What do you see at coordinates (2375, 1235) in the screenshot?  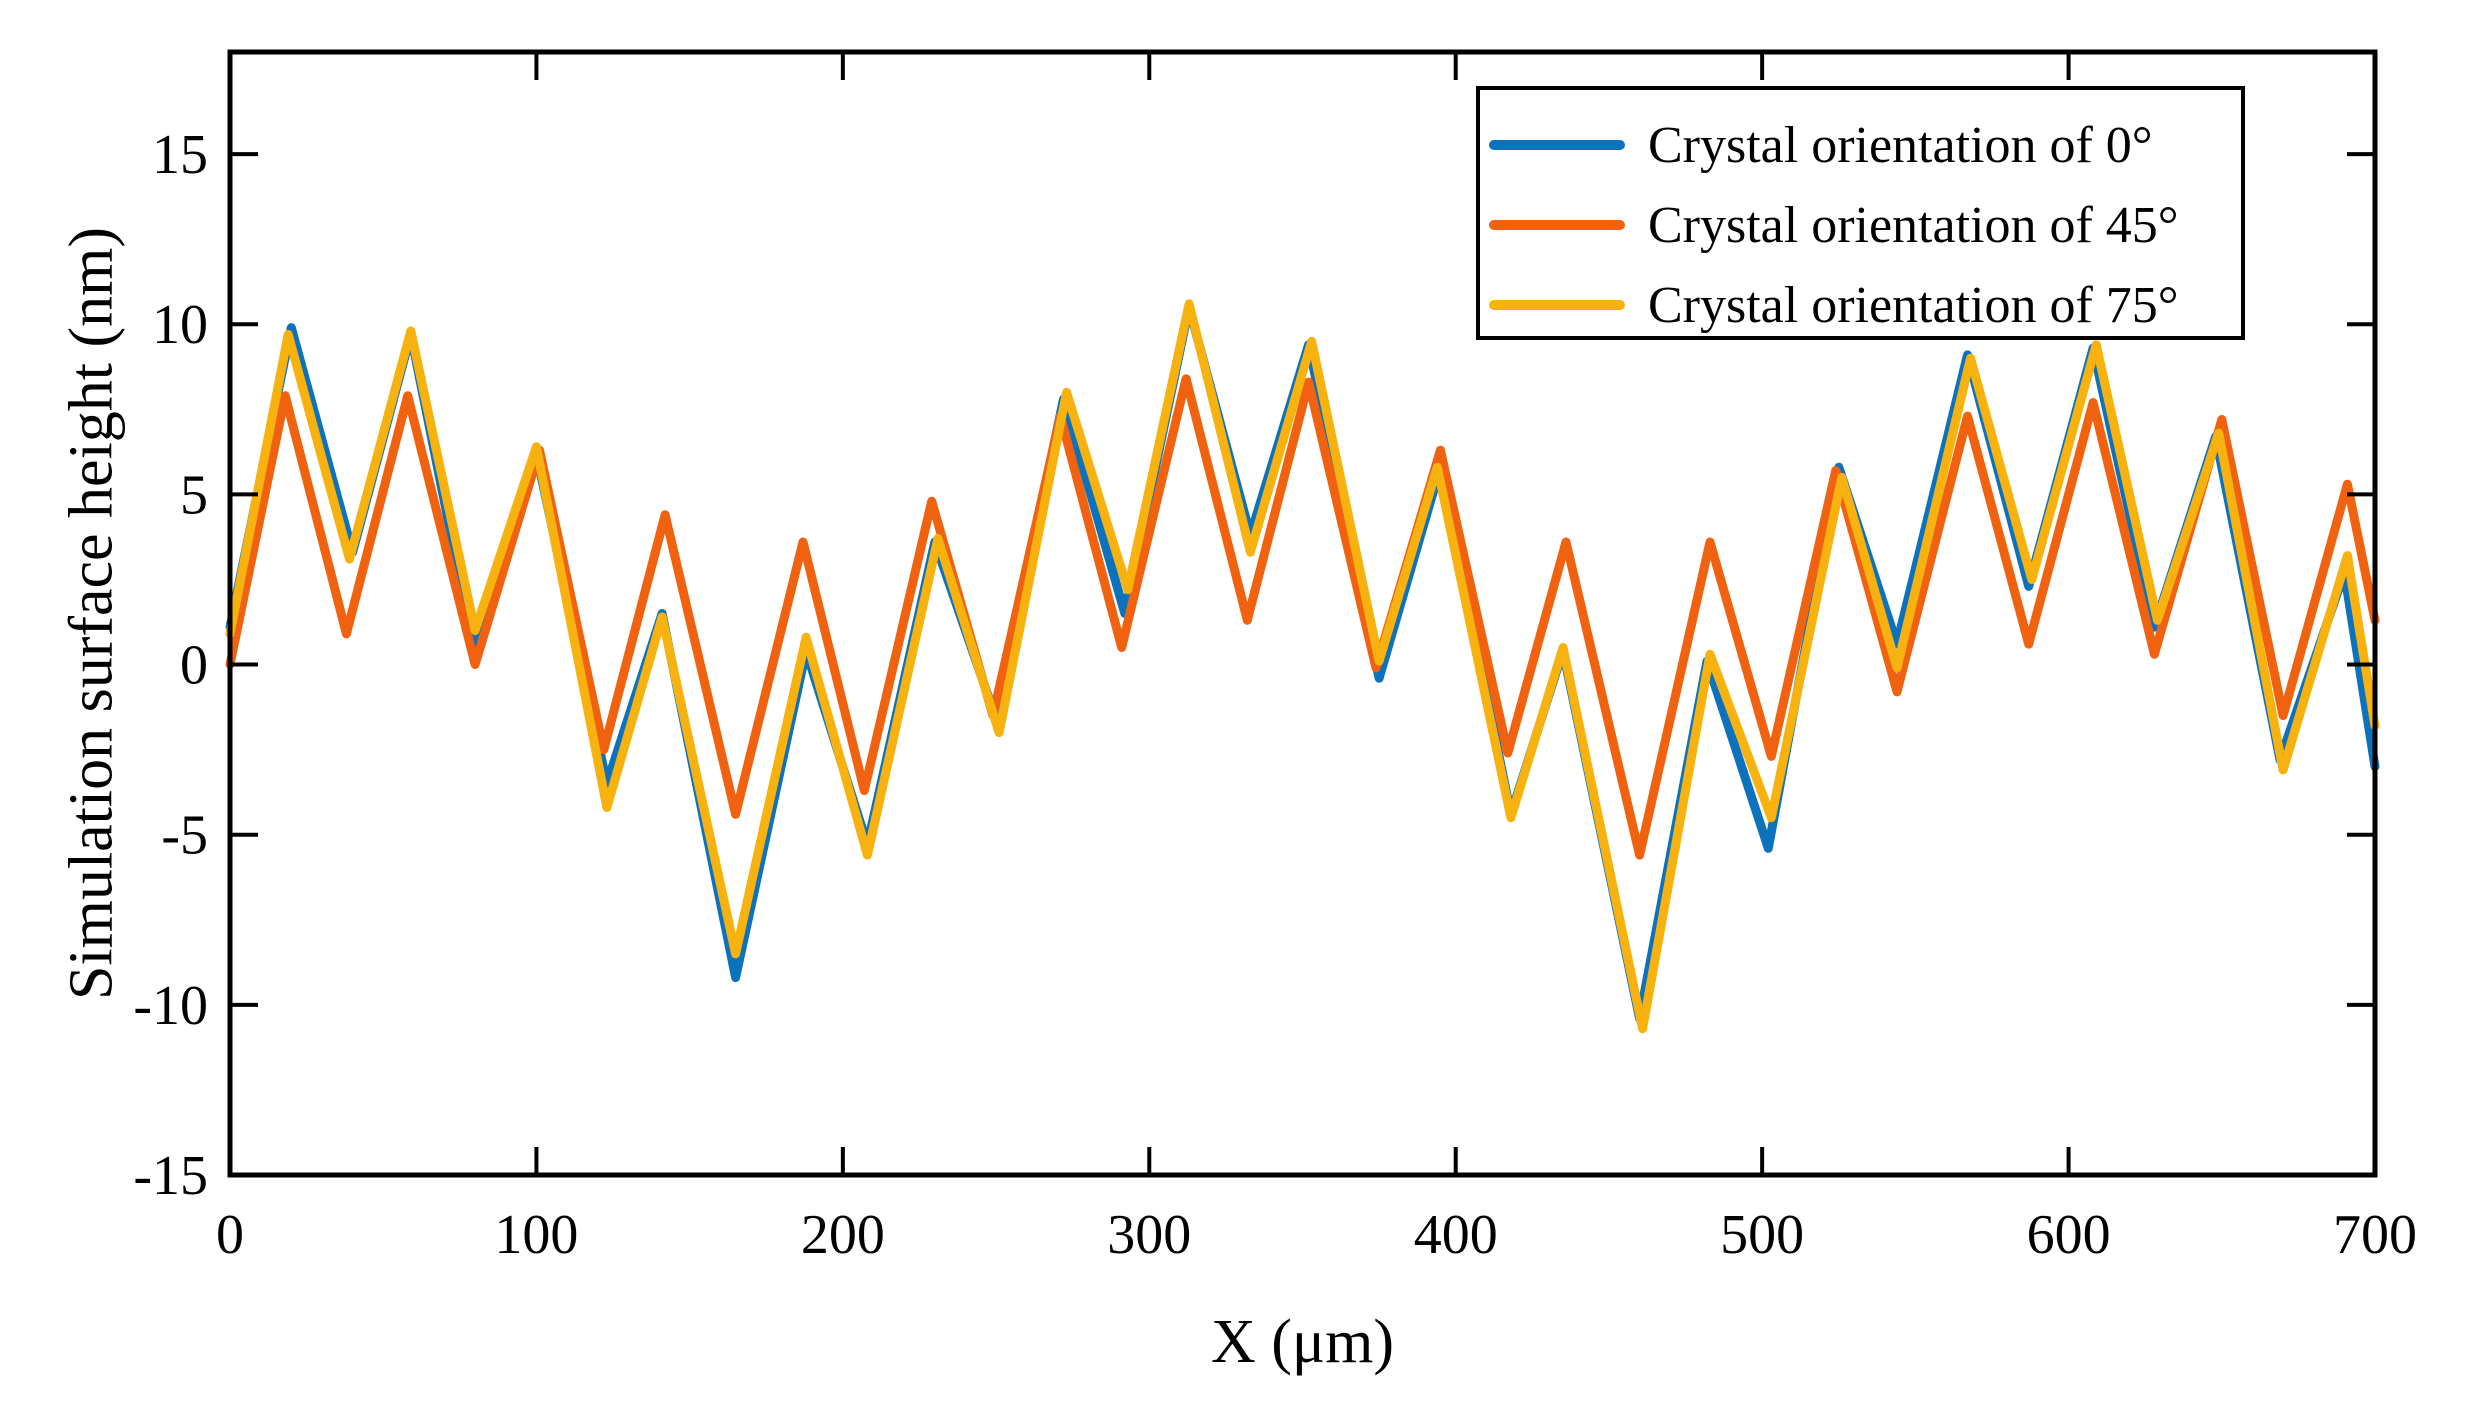 I see `x-tick-label: 700` at bounding box center [2375, 1235].